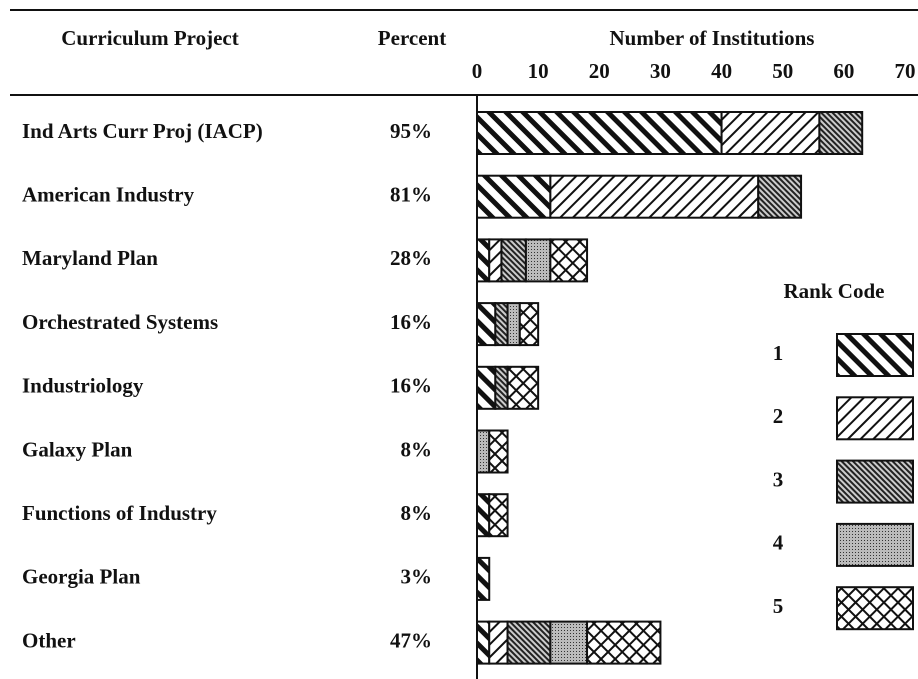  Describe the element at coordinates (83, 386) in the screenshot. I see `category-label: Industriology` at that location.